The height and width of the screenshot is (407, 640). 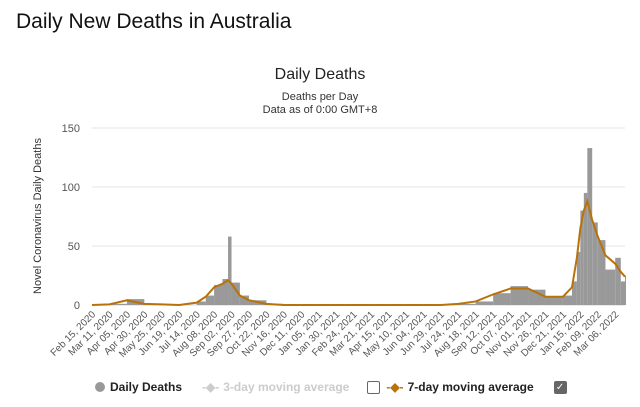 What do you see at coordinates (560, 387) in the screenshot?
I see `avg7-checkbox: ✓` at bounding box center [560, 387].